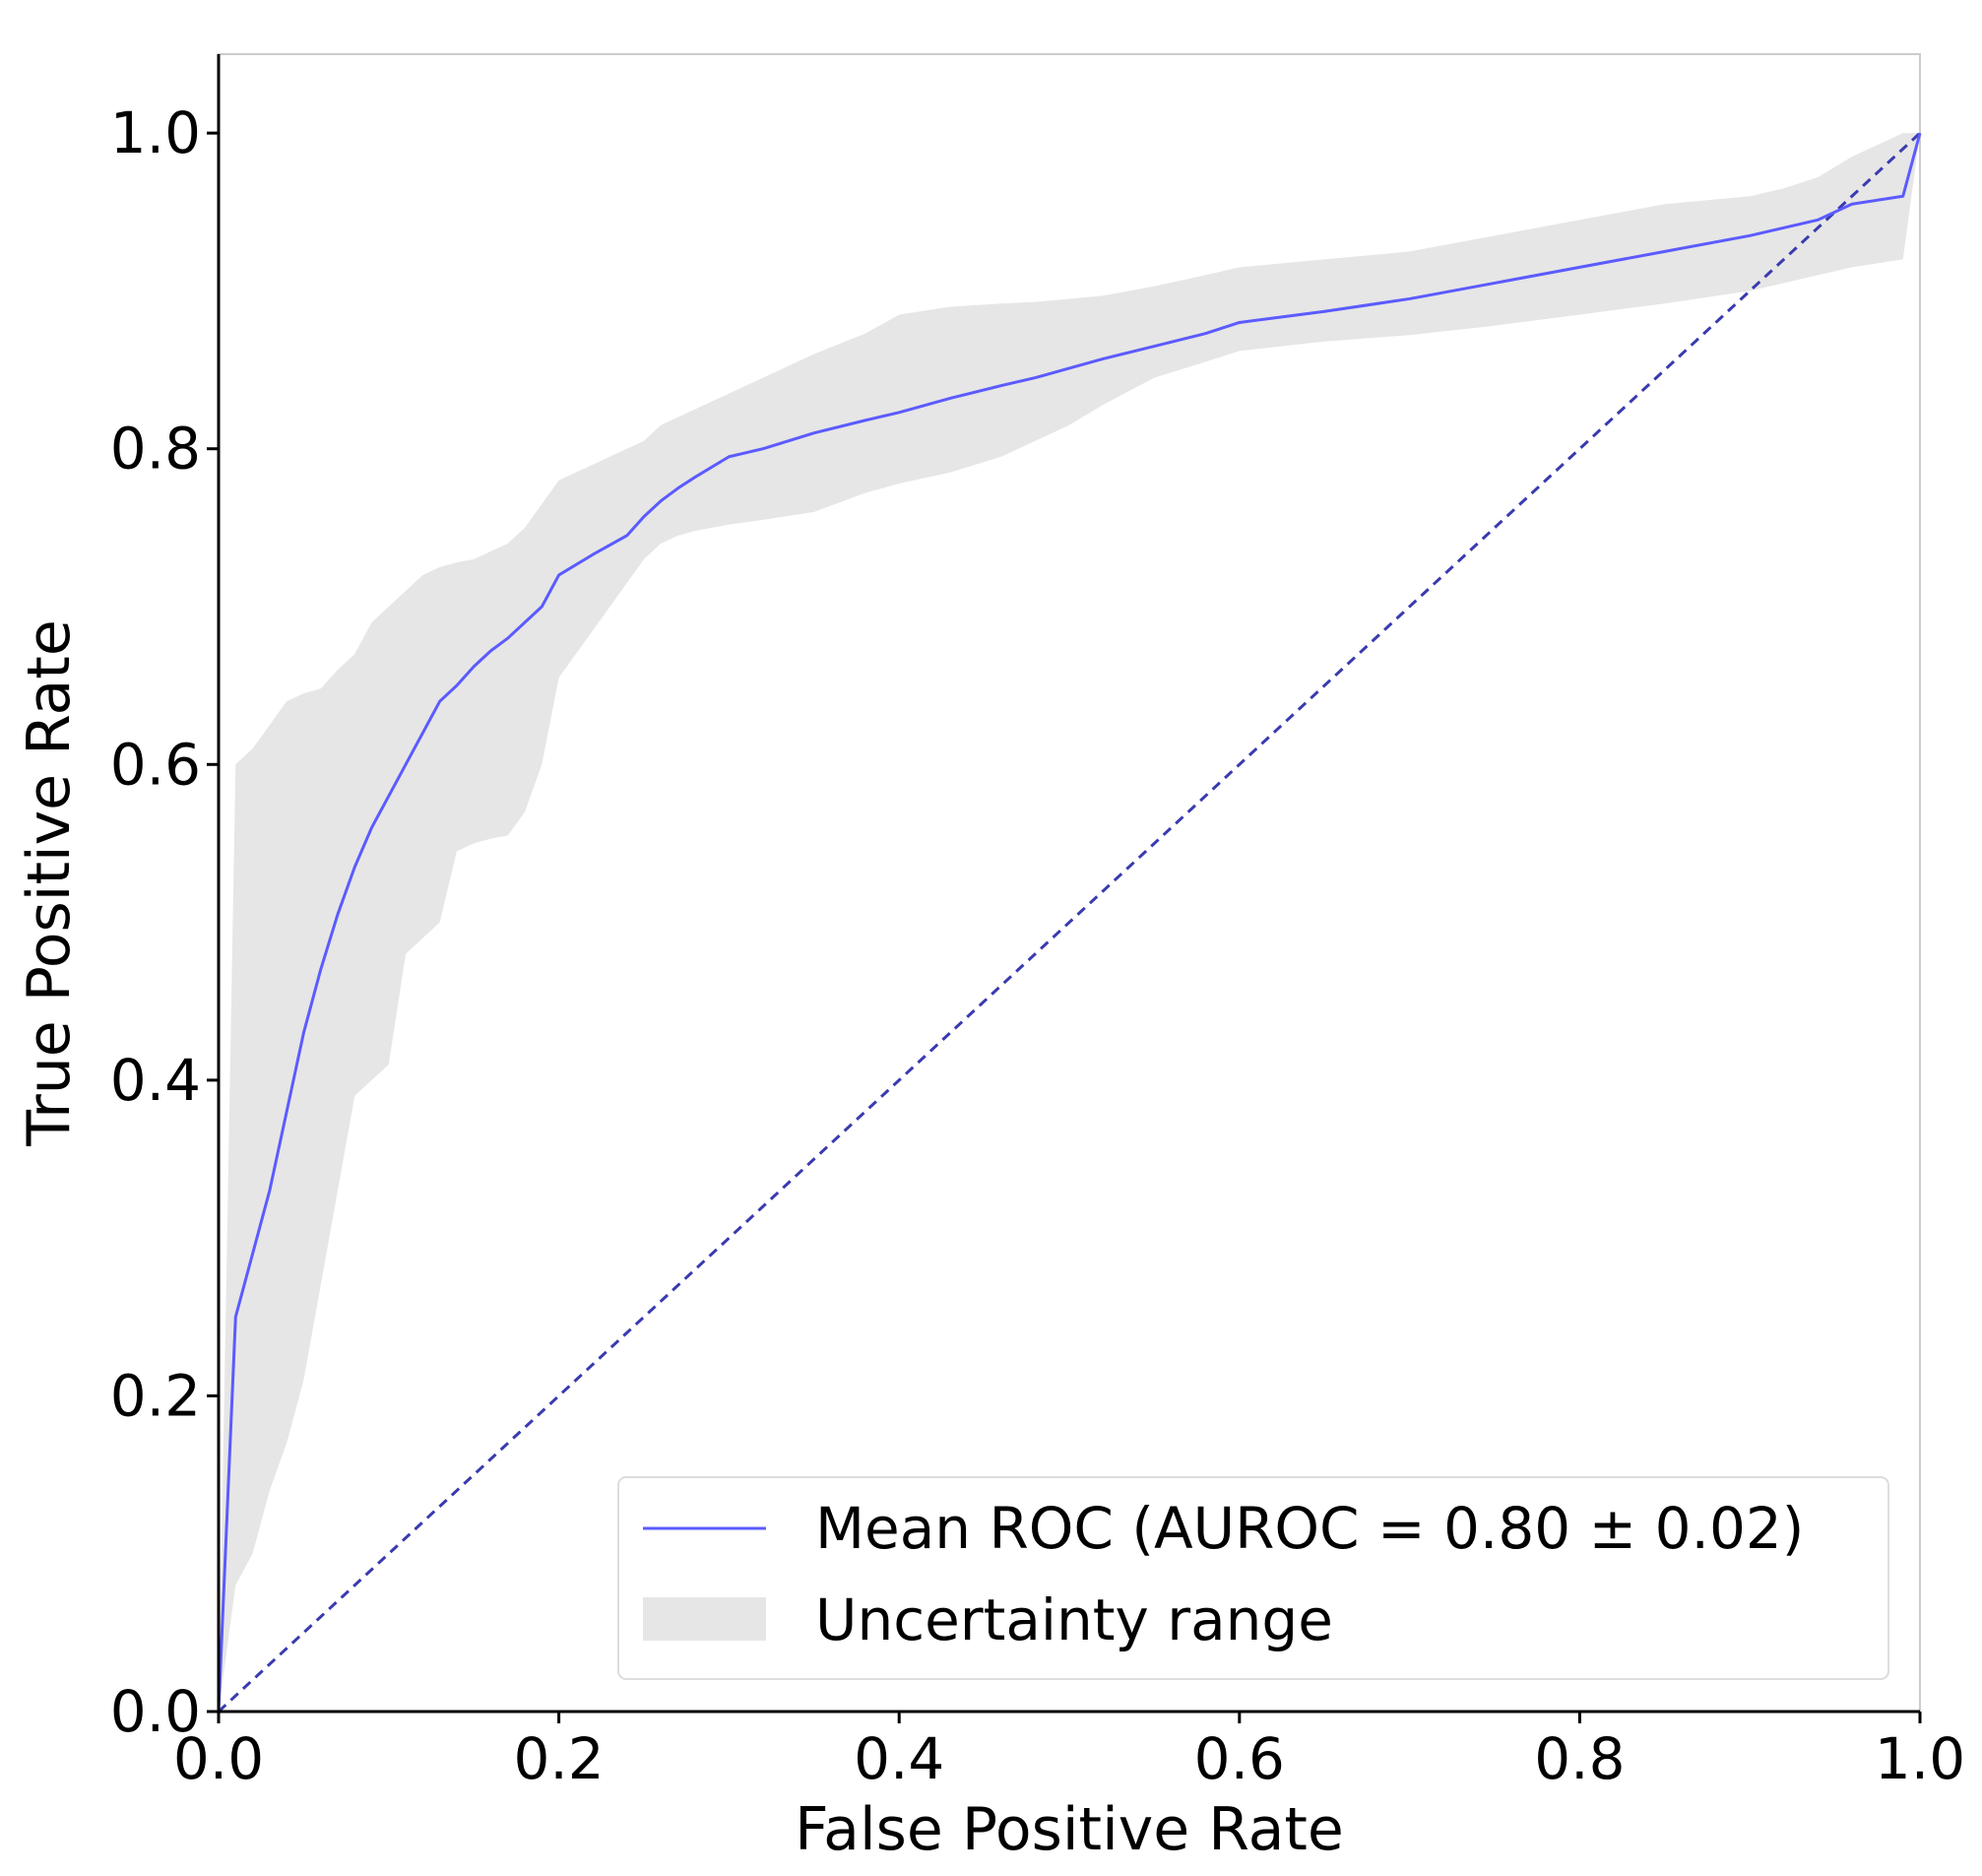  Describe the element at coordinates (558, 1759) in the screenshot. I see `x-tick-label: 0.2` at that location.